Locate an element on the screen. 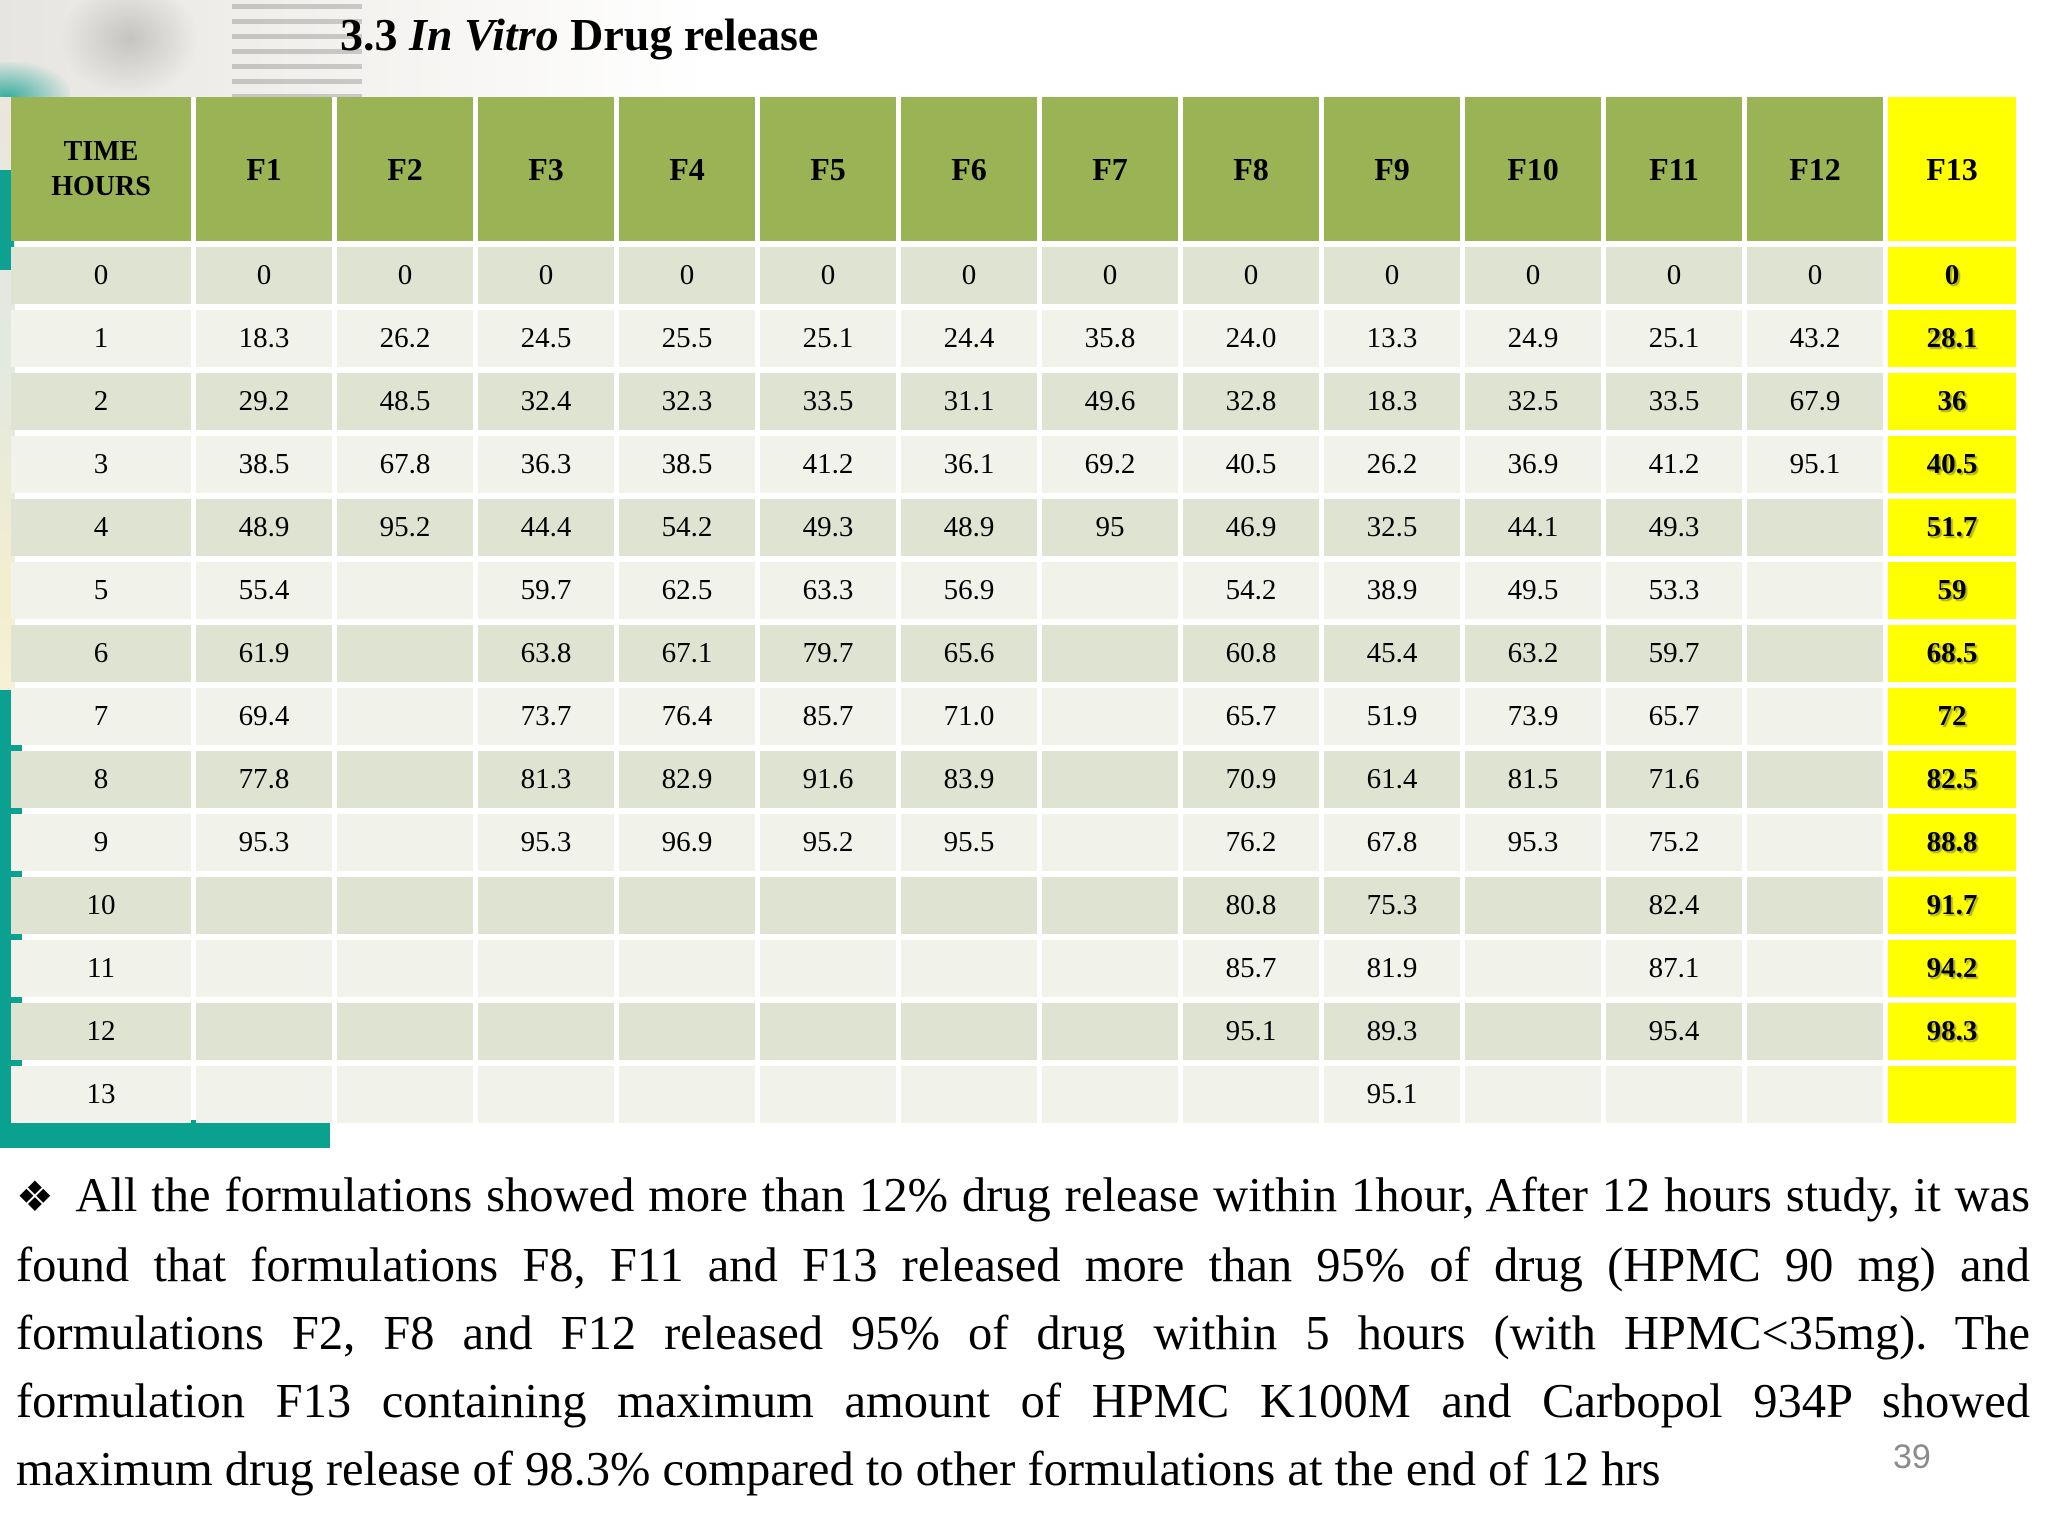 Image resolution: width=2048 pixels, height=1536 pixels. value-cell: 55.4 is located at coordinates (264, 590).